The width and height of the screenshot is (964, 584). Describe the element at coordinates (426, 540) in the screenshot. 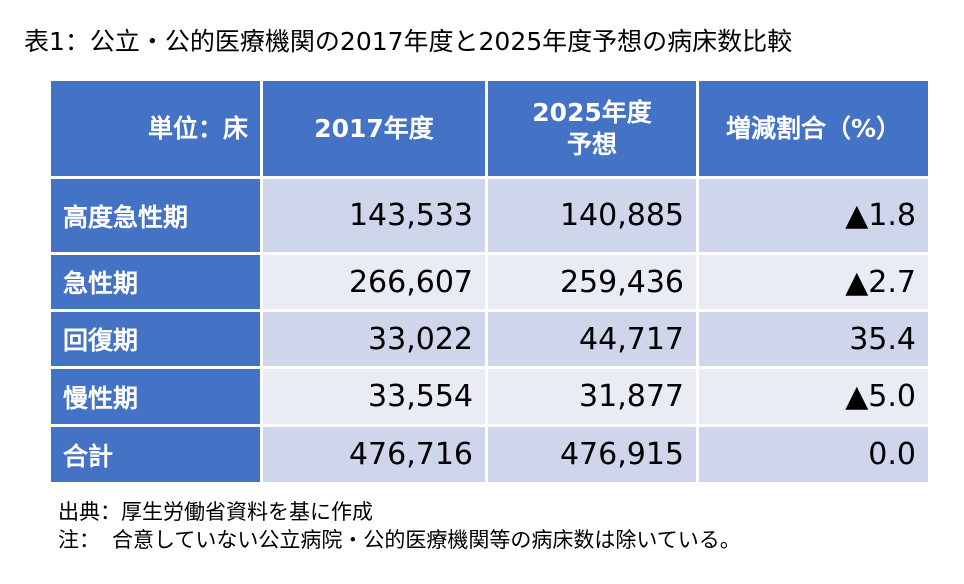

I see `note-text: 合意していない公立病院・公的医療機関等の病床数は除いている。` at that location.